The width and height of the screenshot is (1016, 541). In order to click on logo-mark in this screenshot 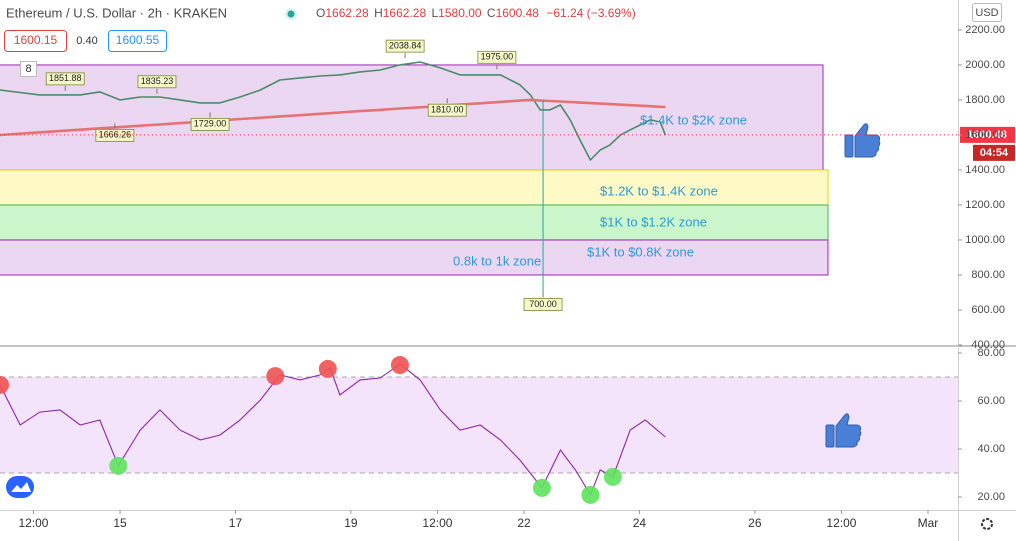, I will do `click(21, 487)`.